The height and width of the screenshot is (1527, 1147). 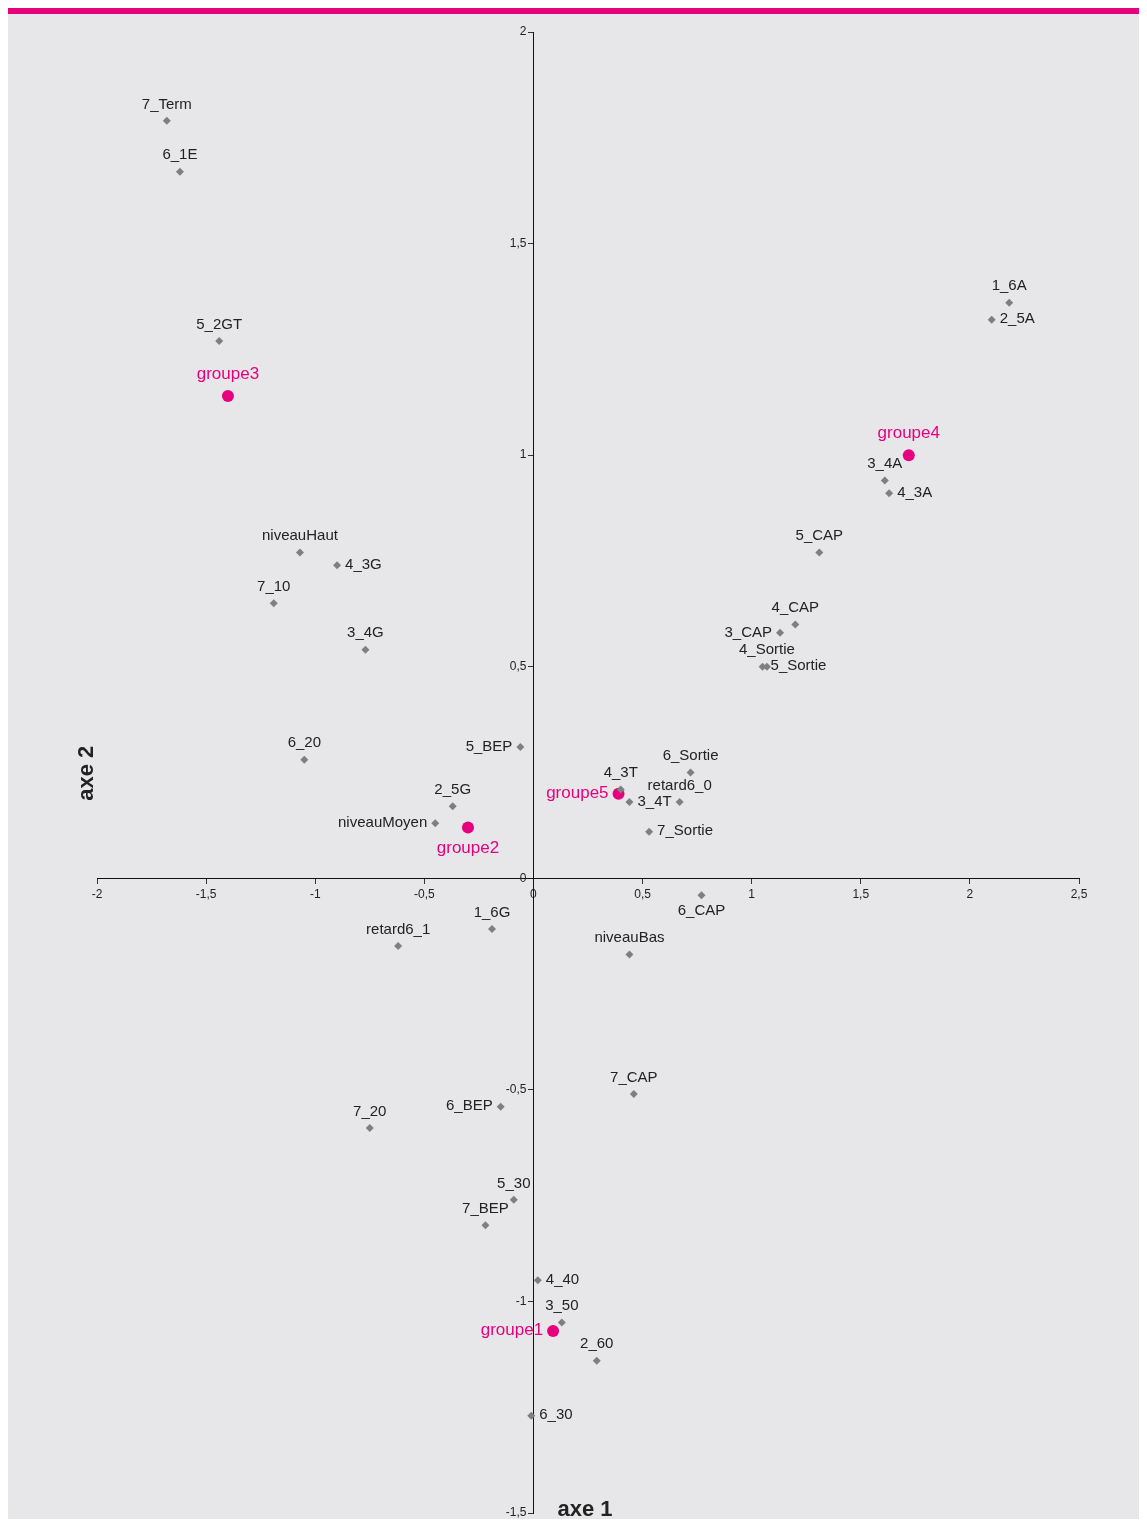 What do you see at coordinates (562, 1305) in the screenshot?
I see `annotation: 3_50` at bounding box center [562, 1305].